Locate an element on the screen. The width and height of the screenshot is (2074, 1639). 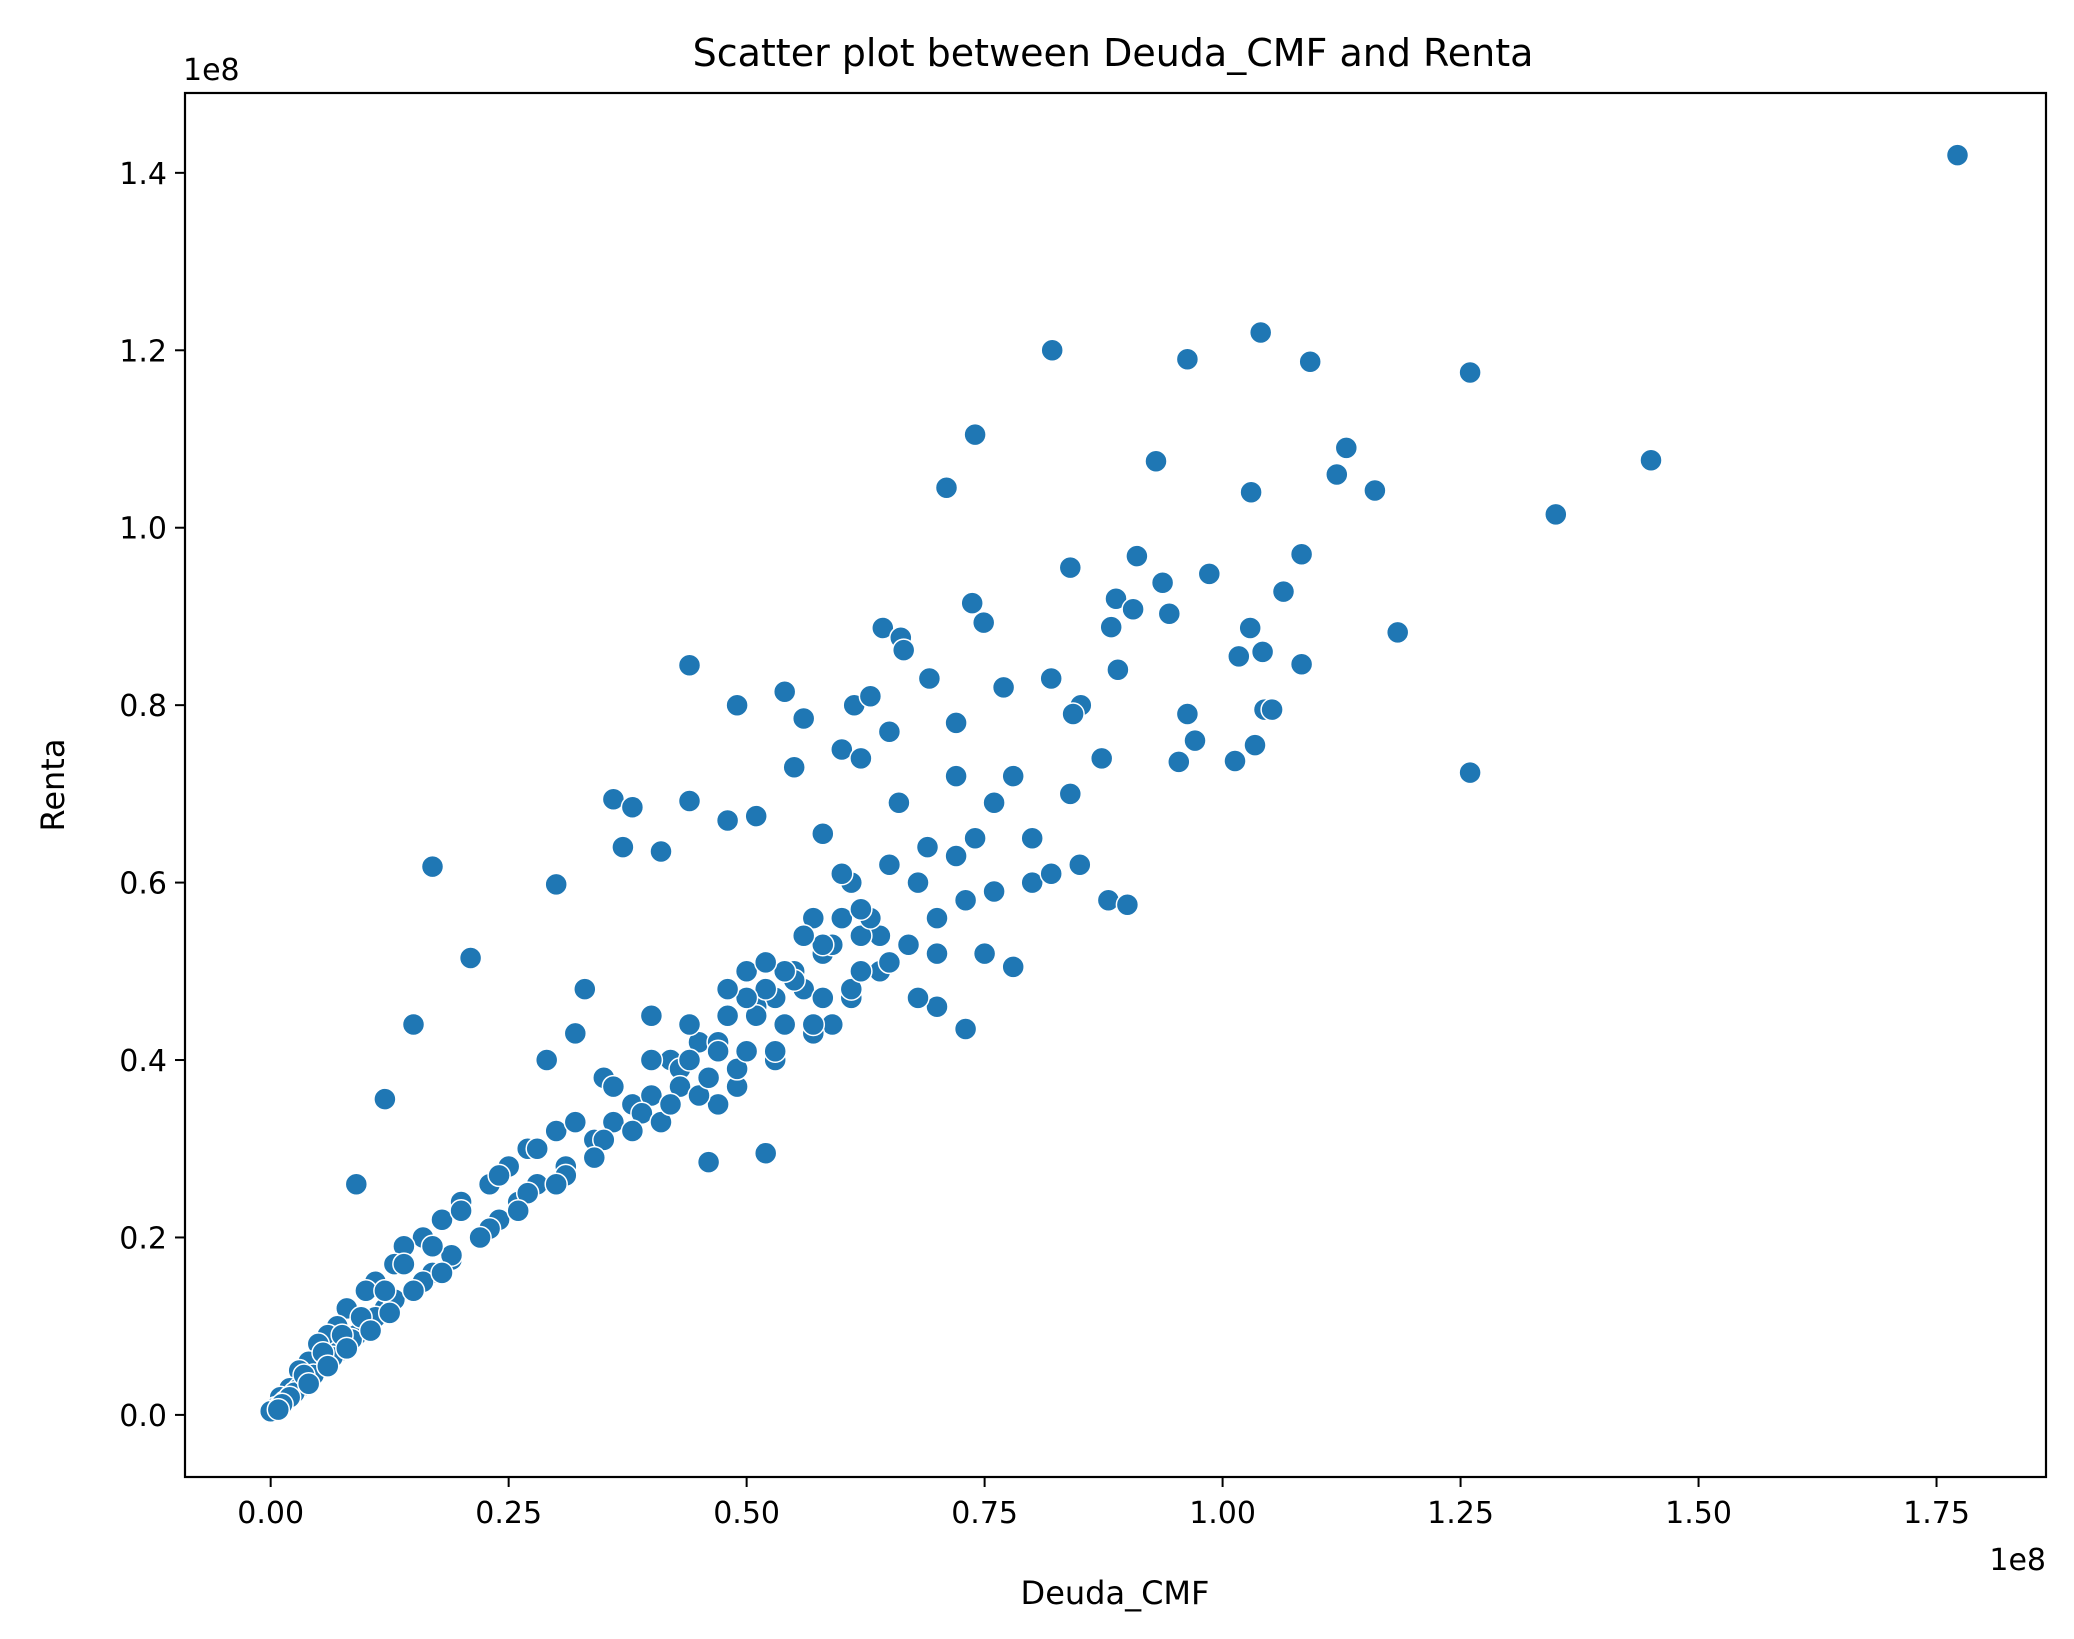
x-tick-label: 0.50 is located at coordinates (746, 1513).